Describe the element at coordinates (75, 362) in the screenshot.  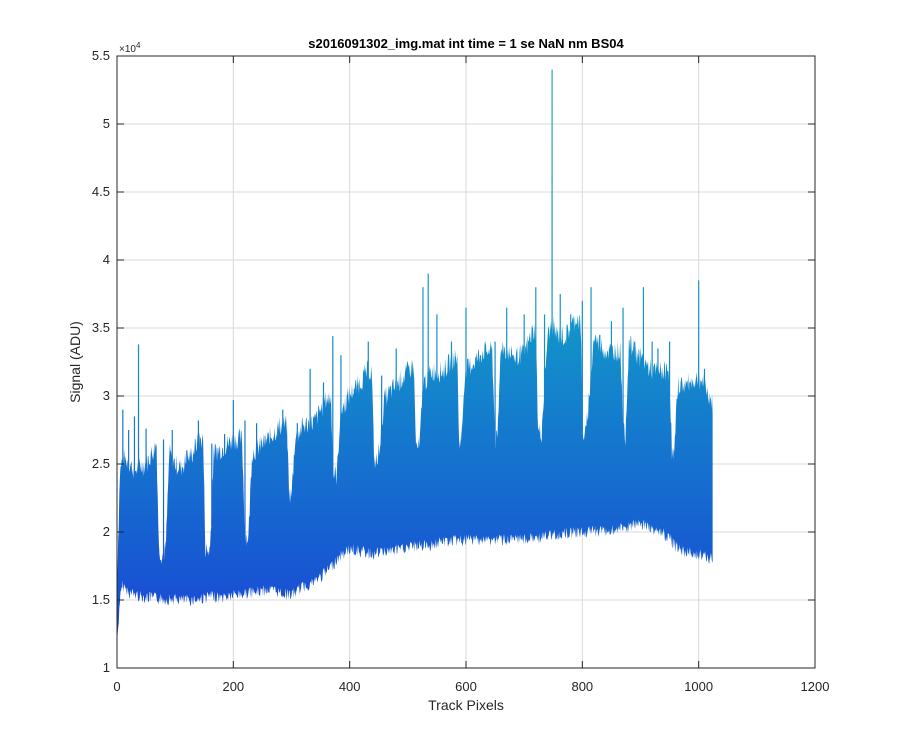
I see `y-axis-label: Signal (ADU)` at that location.